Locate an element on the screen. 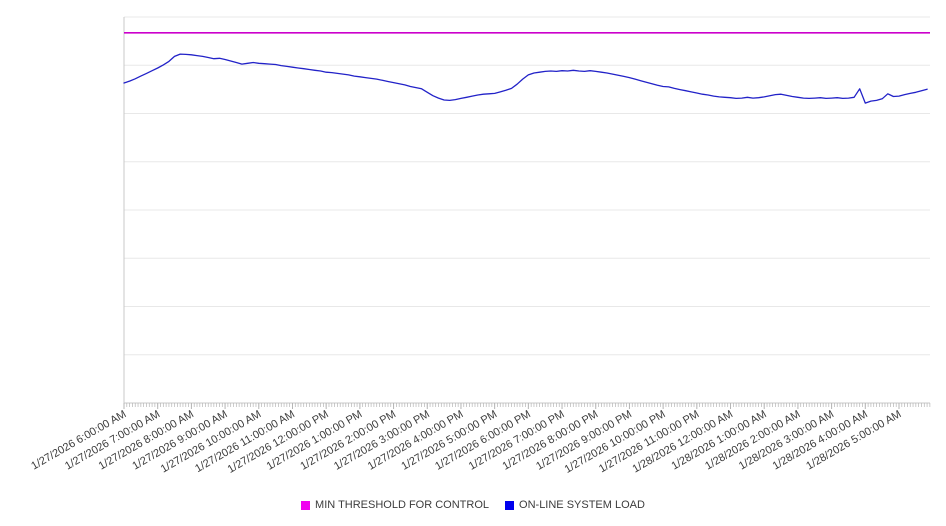 The height and width of the screenshot is (526, 946). legend-swatch-load-icon is located at coordinates (510, 505).